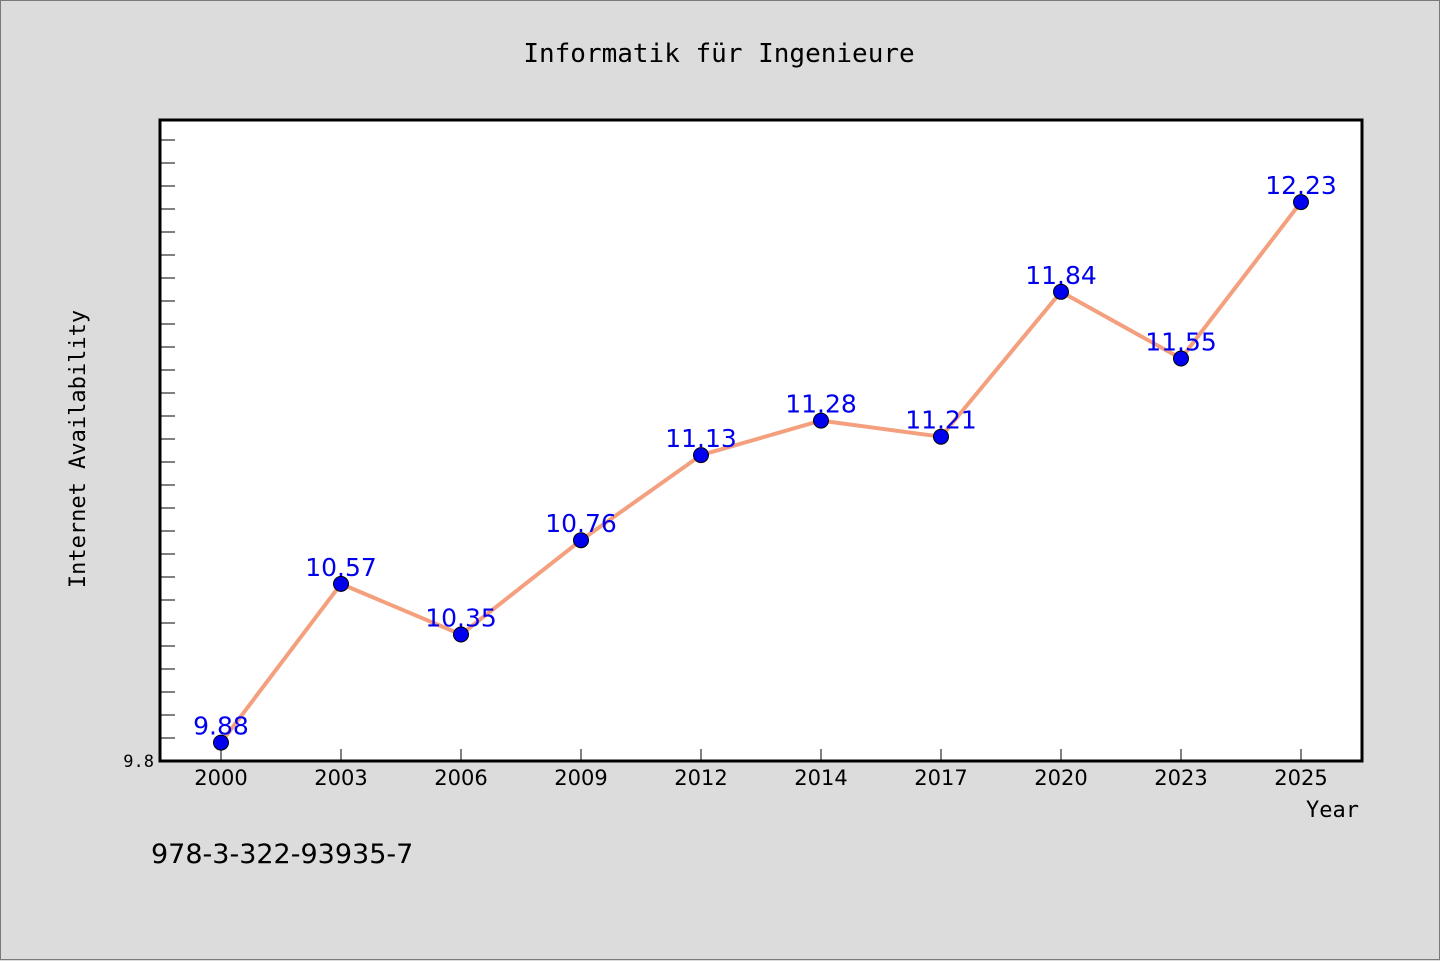 The image size is (1440, 961). I want to click on data-label: 9.88, so click(221, 726).